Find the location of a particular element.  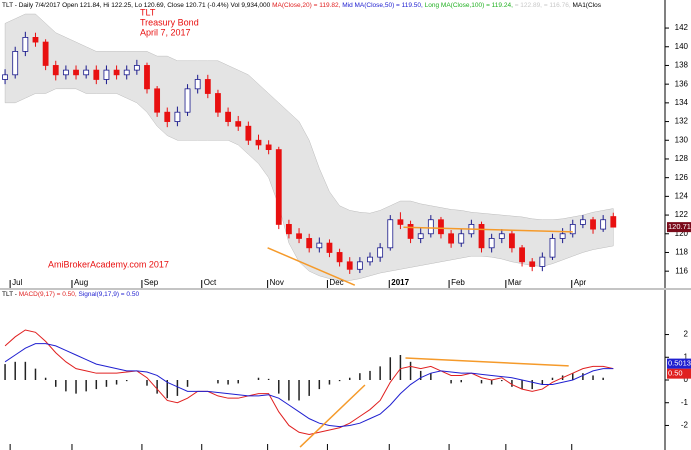

y-tick-label: 134 is located at coordinates (682, 102).